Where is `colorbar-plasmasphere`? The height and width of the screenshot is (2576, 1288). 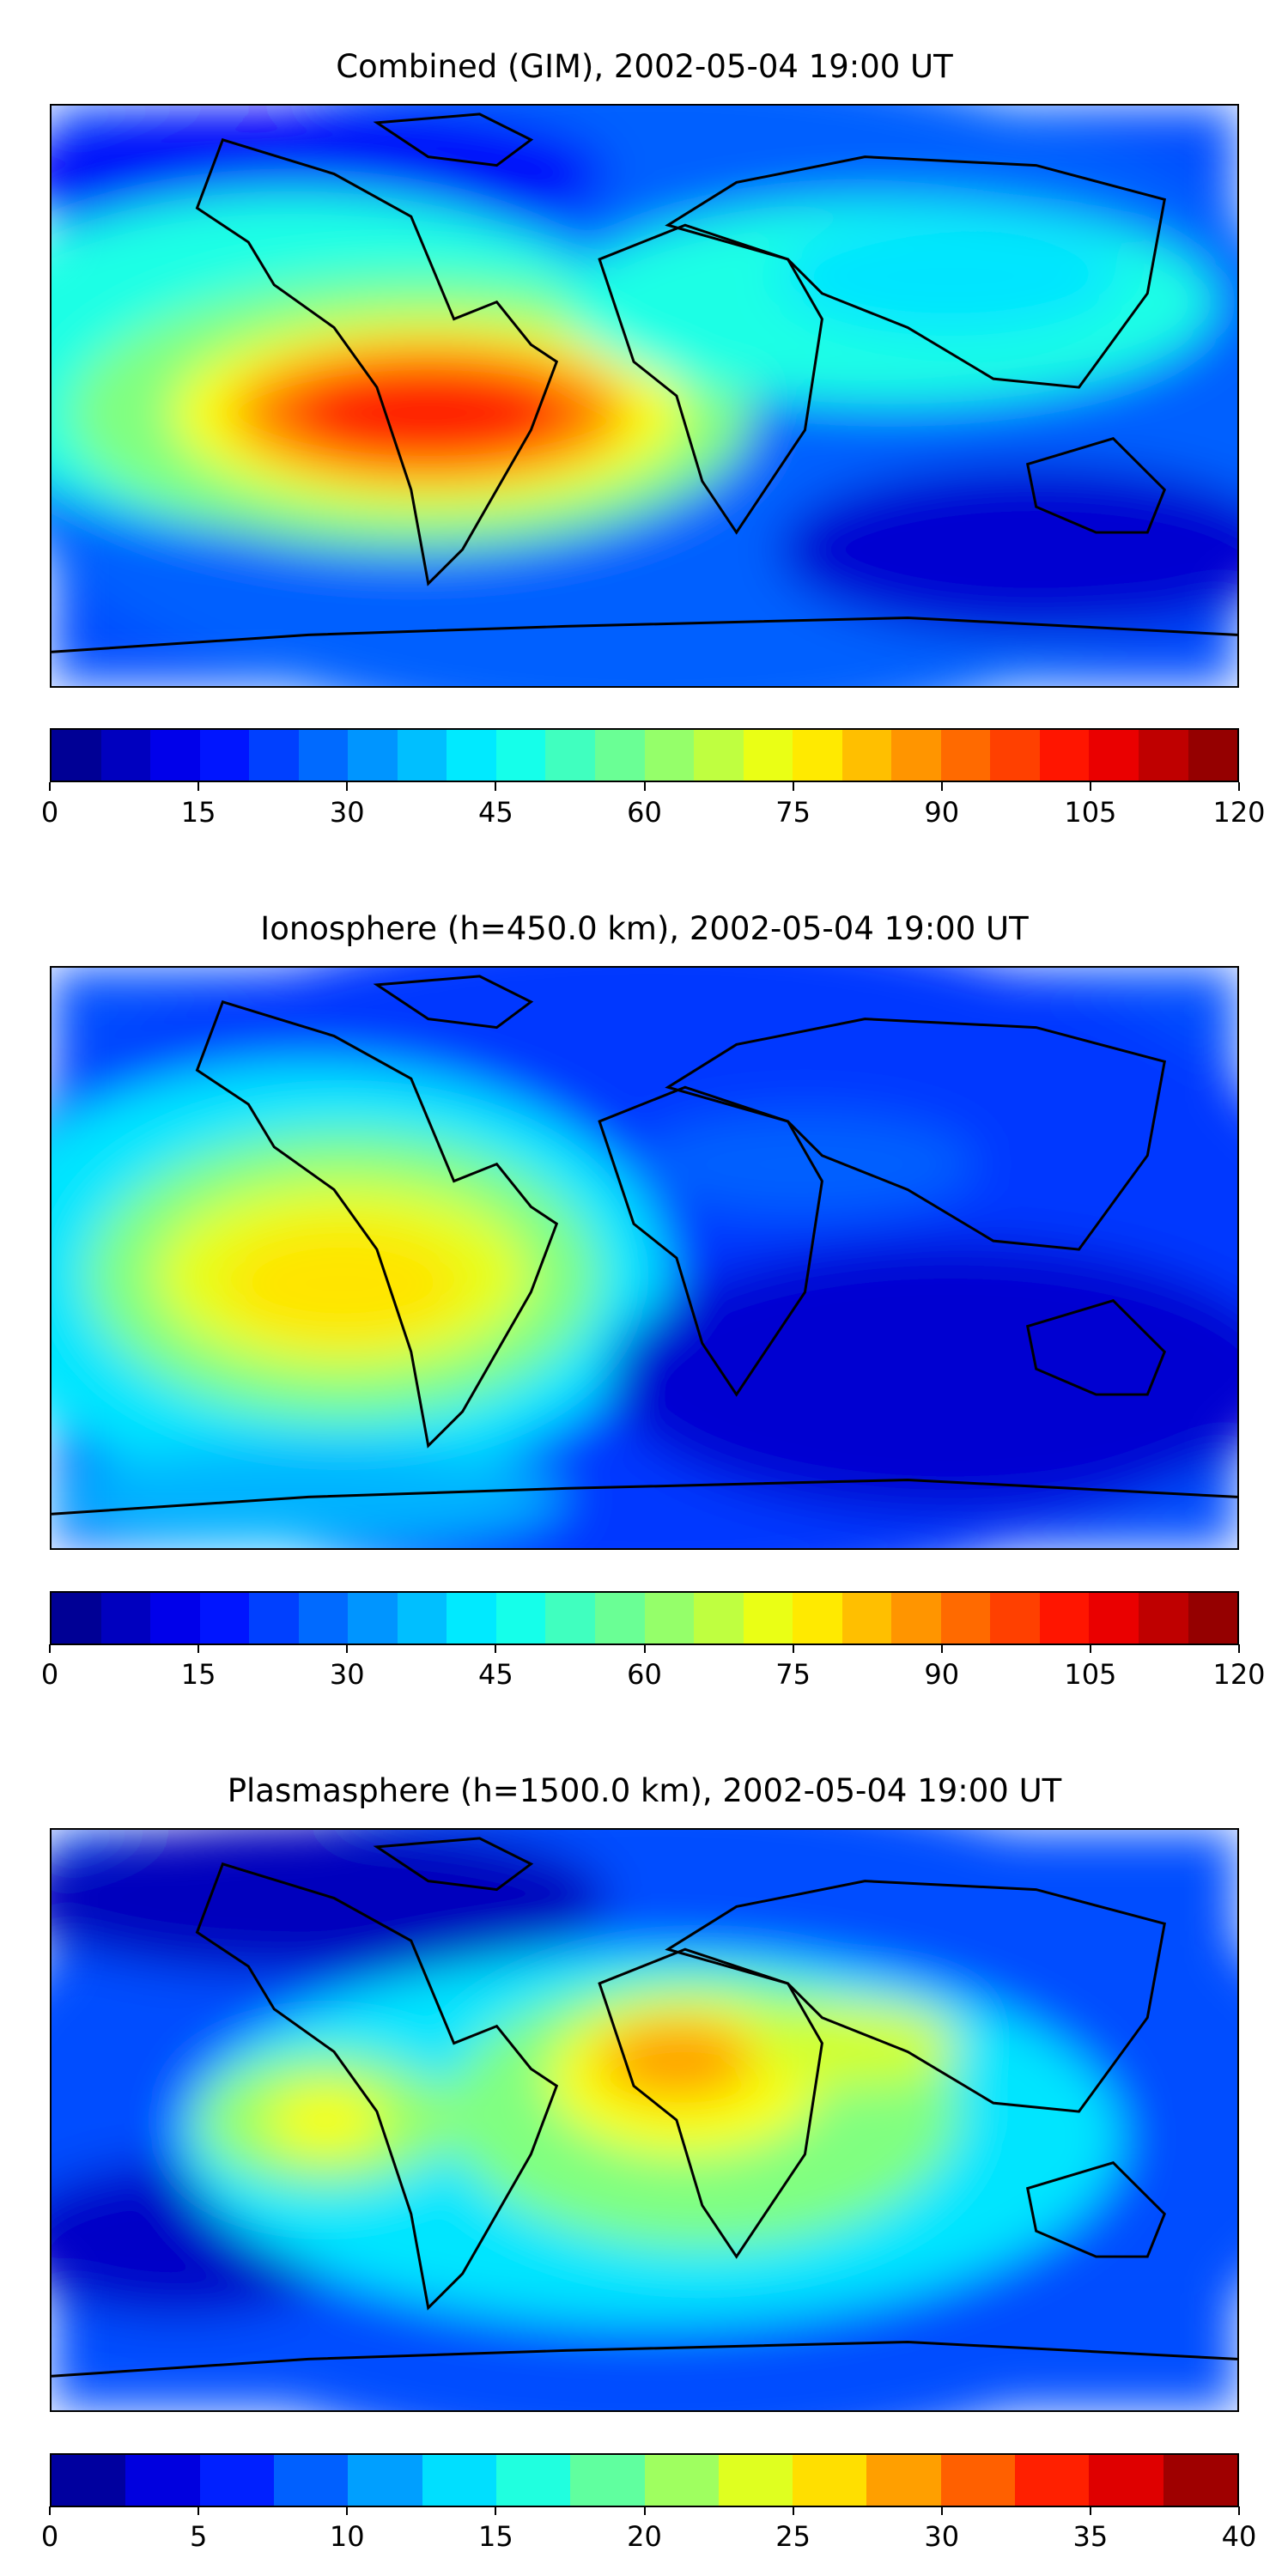
colorbar-plasmasphere is located at coordinates (644, 2480).